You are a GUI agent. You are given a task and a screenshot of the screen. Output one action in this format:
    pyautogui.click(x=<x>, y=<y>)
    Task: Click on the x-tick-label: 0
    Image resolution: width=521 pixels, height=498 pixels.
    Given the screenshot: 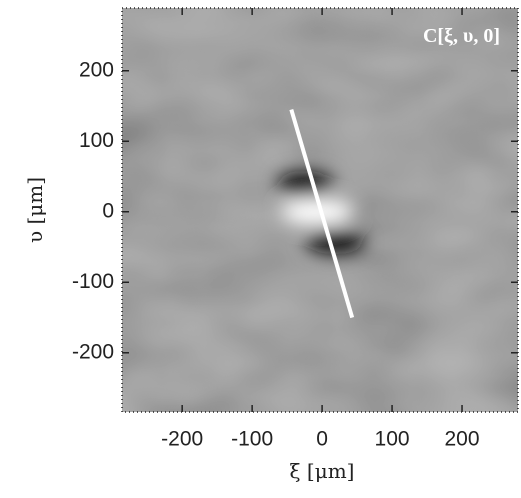 What is the action you would take?
    pyautogui.click(x=322, y=439)
    